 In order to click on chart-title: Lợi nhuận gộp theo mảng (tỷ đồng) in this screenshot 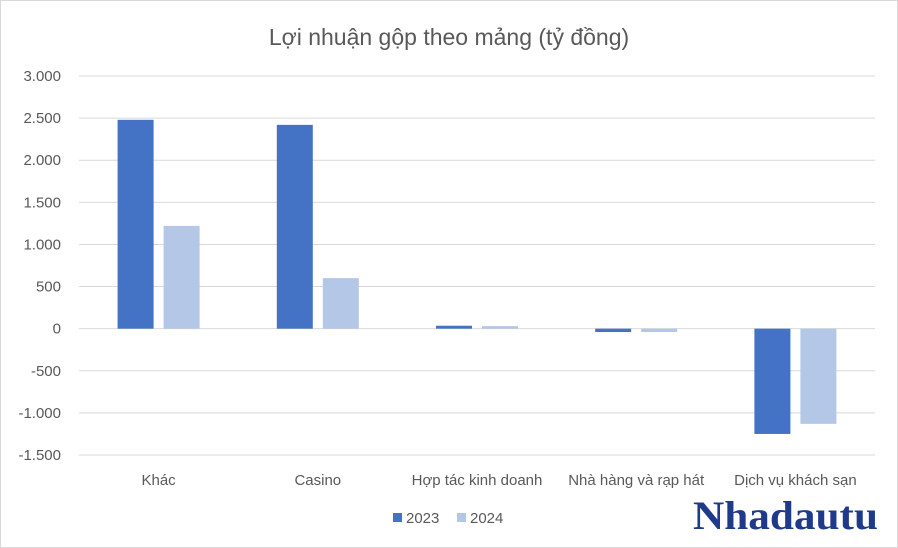, I will do `click(449, 37)`.